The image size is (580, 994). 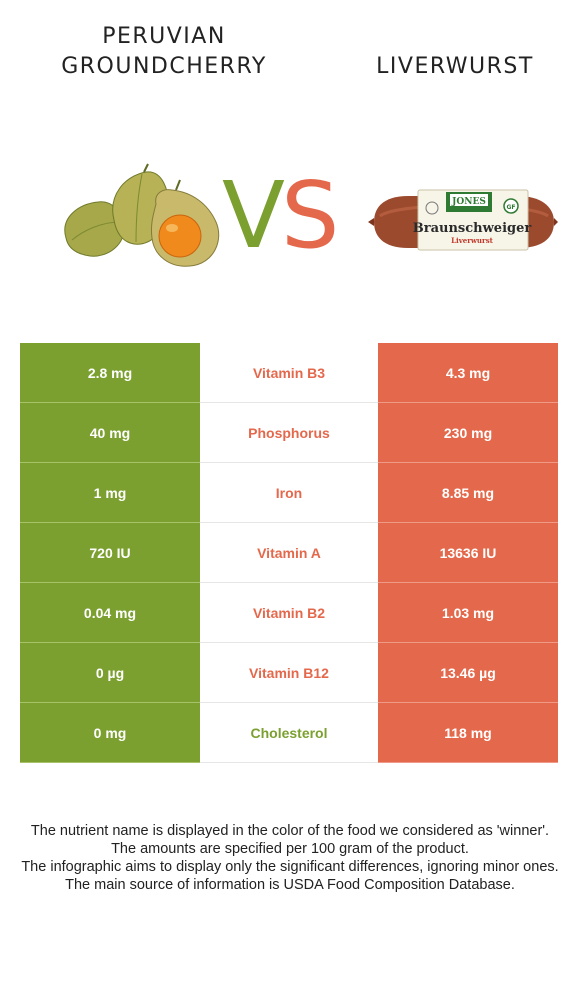 I want to click on right-value: 4.3 mg, so click(x=468, y=373).